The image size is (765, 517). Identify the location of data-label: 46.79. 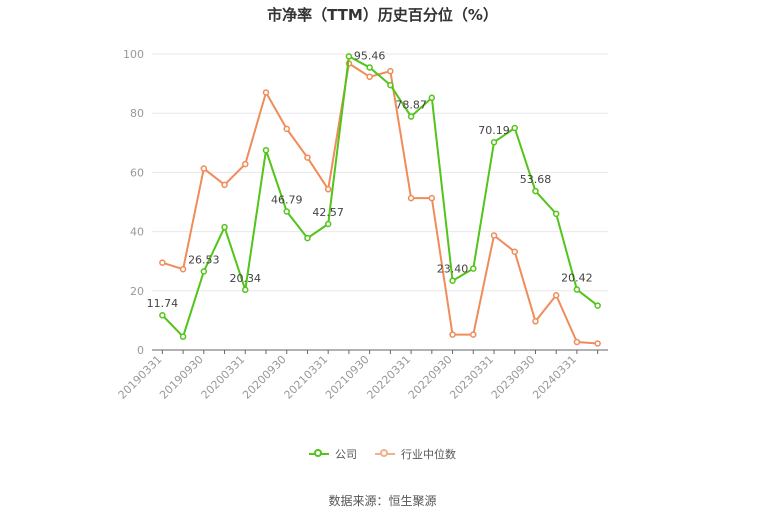
(287, 200).